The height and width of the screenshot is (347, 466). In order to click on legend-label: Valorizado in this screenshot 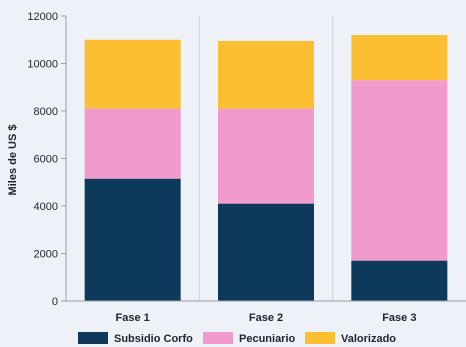, I will do `click(368, 339)`.